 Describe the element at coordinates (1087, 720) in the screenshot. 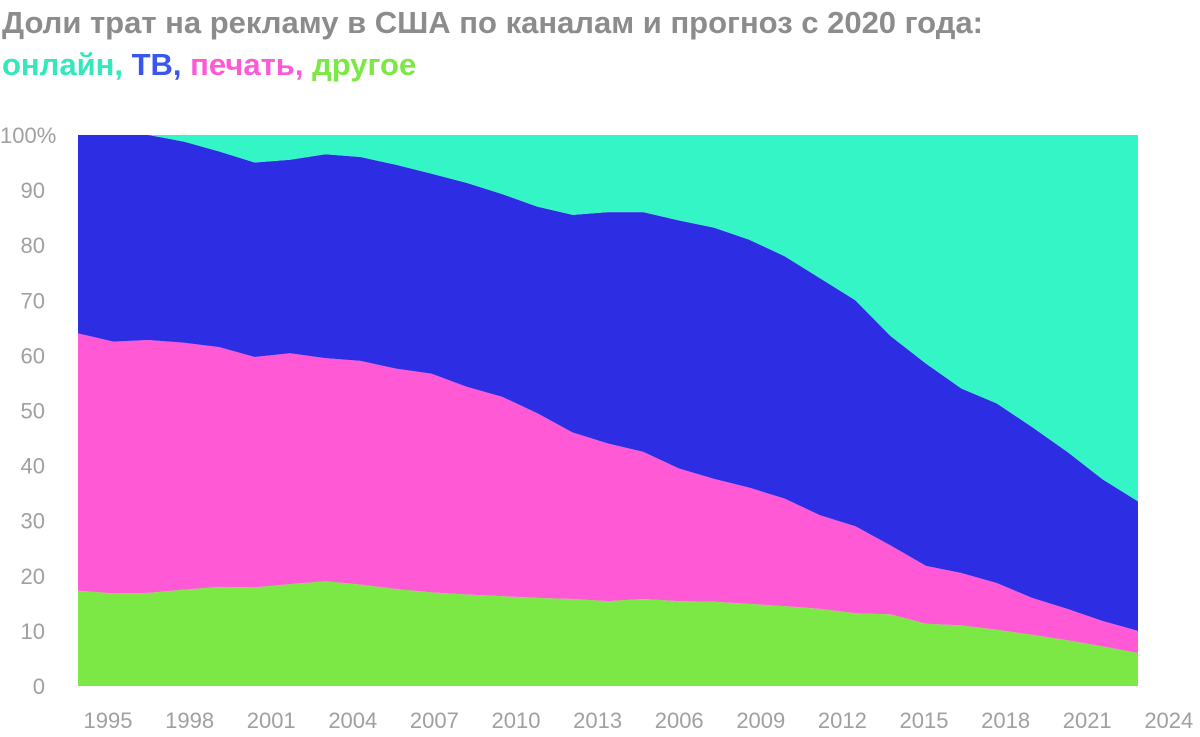

I see `x-tick-label: 2021` at that location.